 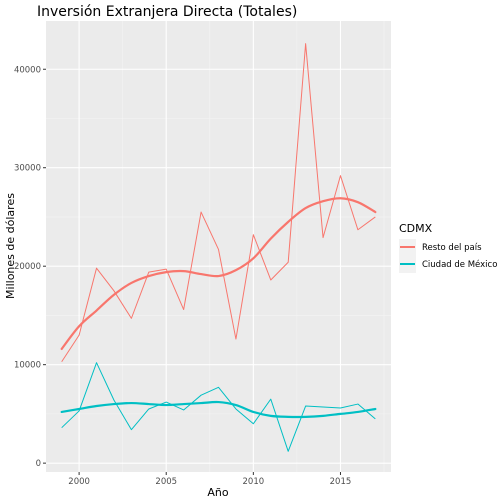 I want to click on y-axis-label: Millones de dólares, so click(x=10, y=246).